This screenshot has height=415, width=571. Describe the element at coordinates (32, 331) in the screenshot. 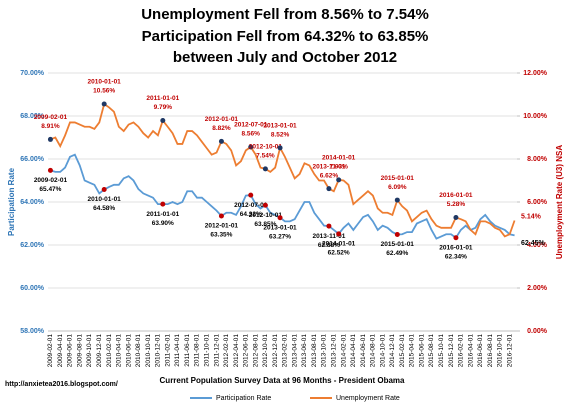

I see `y-tick-label: 58.00%` at that location.